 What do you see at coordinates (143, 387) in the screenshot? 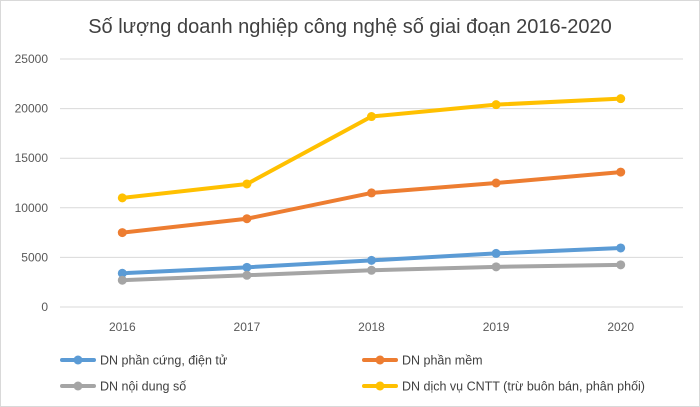
I see `legend-label: DN nội dung số` at bounding box center [143, 387].